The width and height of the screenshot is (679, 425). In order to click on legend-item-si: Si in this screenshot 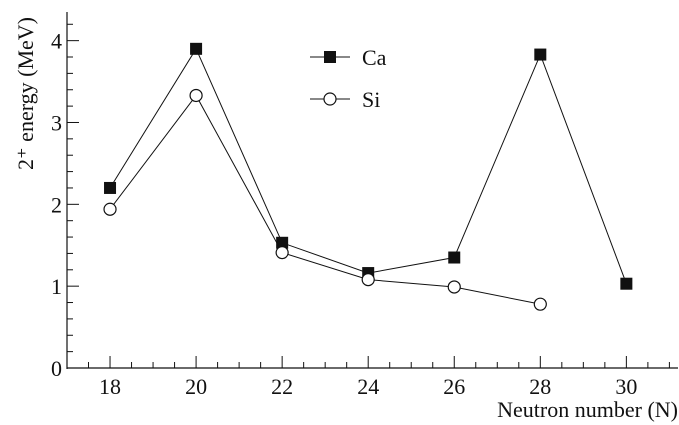, I will do `click(345, 99)`.